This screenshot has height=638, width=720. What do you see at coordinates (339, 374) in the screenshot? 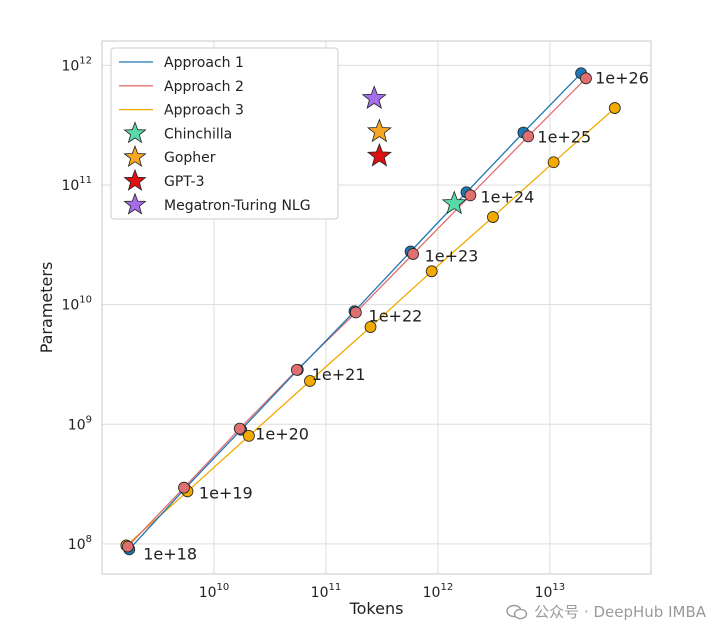
I see `compute-label: 1e+21` at bounding box center [339, 374].